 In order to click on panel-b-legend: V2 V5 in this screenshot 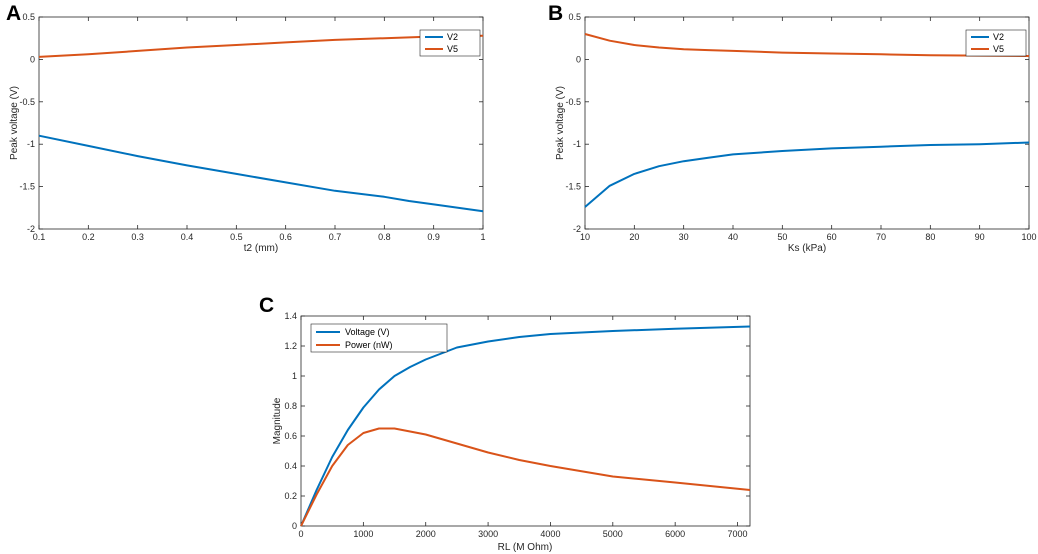, I will do `click(996, 43)`.